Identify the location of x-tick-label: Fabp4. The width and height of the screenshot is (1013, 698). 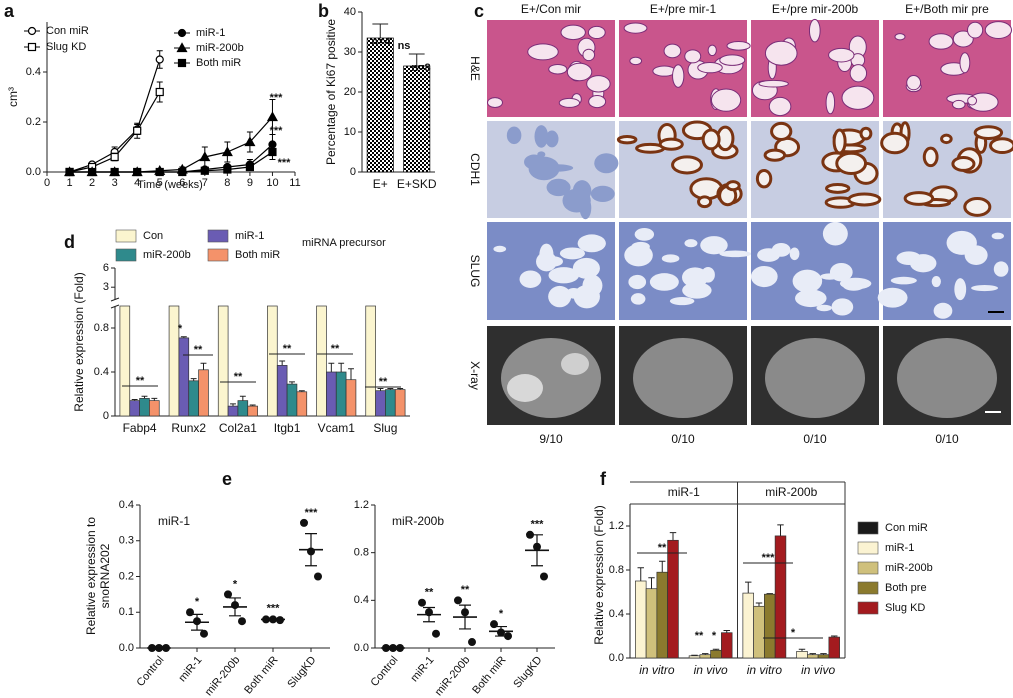
(140, 428).